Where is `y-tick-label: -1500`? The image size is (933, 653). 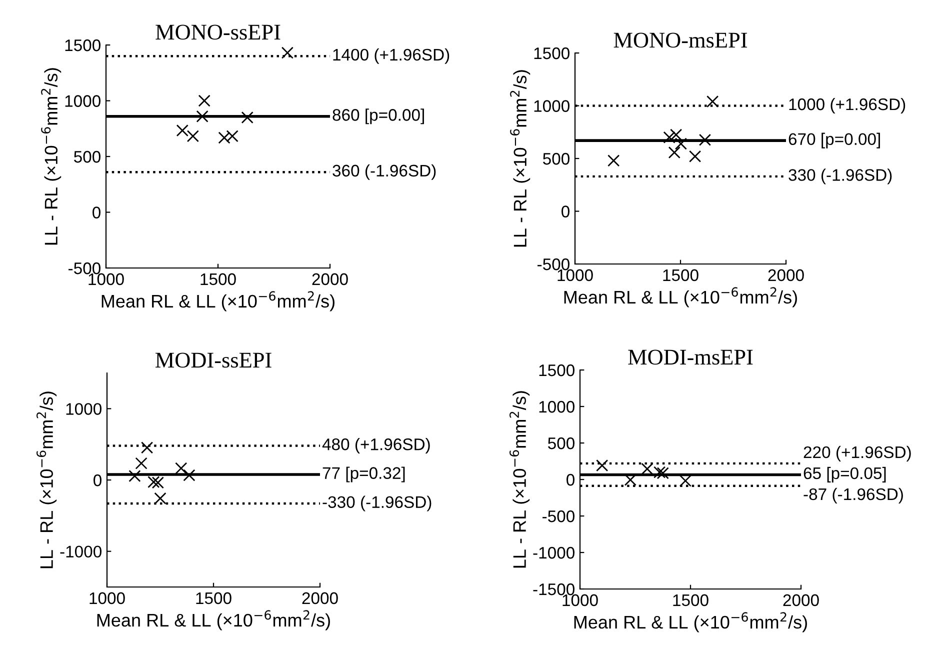
y-tick-label: -1500 is located at coordinates (553, 589).